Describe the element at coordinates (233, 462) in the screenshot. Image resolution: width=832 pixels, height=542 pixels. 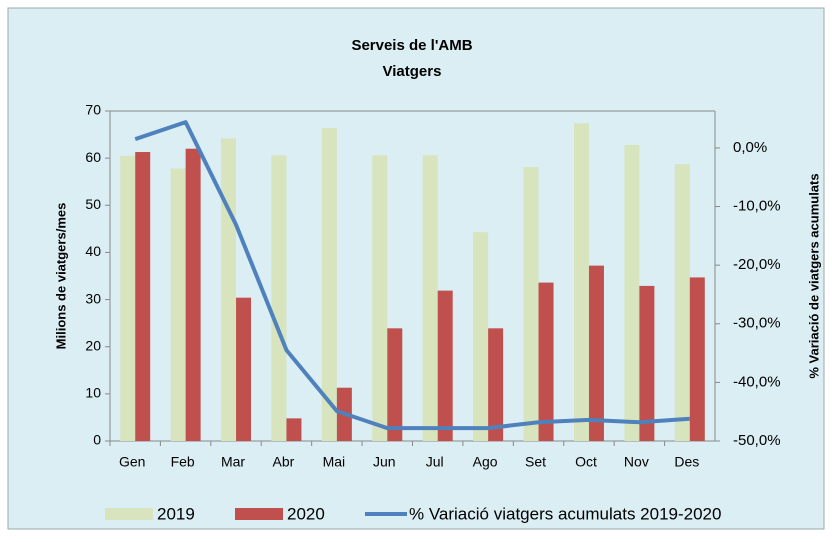
I see `x-tick-label: Mar` at that location.